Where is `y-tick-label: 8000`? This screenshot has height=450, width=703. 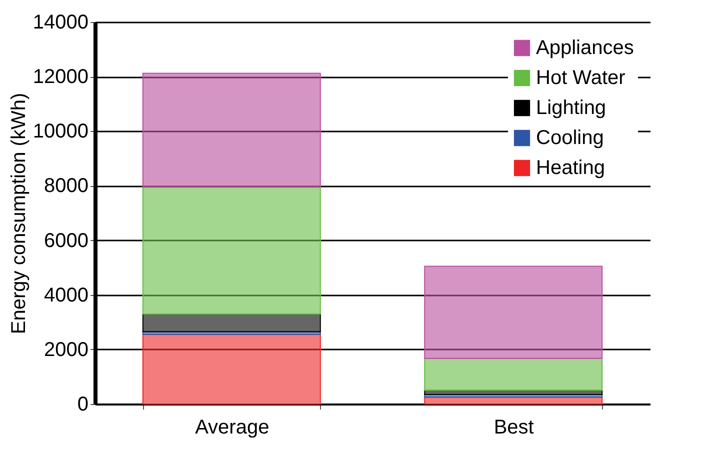
y-tick-label: 8000 is located at coordinates (66, 186).